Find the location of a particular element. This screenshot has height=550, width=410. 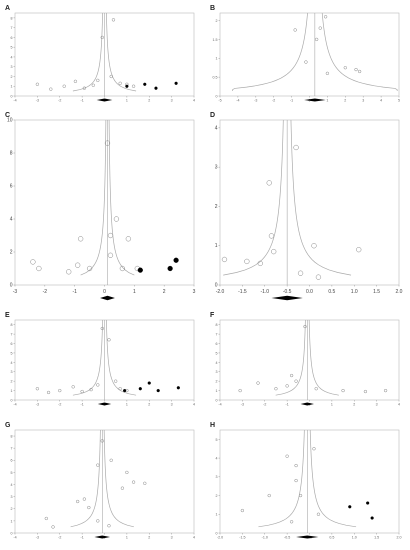

x-tick-label: 2 is located at coordinates (149, 101).